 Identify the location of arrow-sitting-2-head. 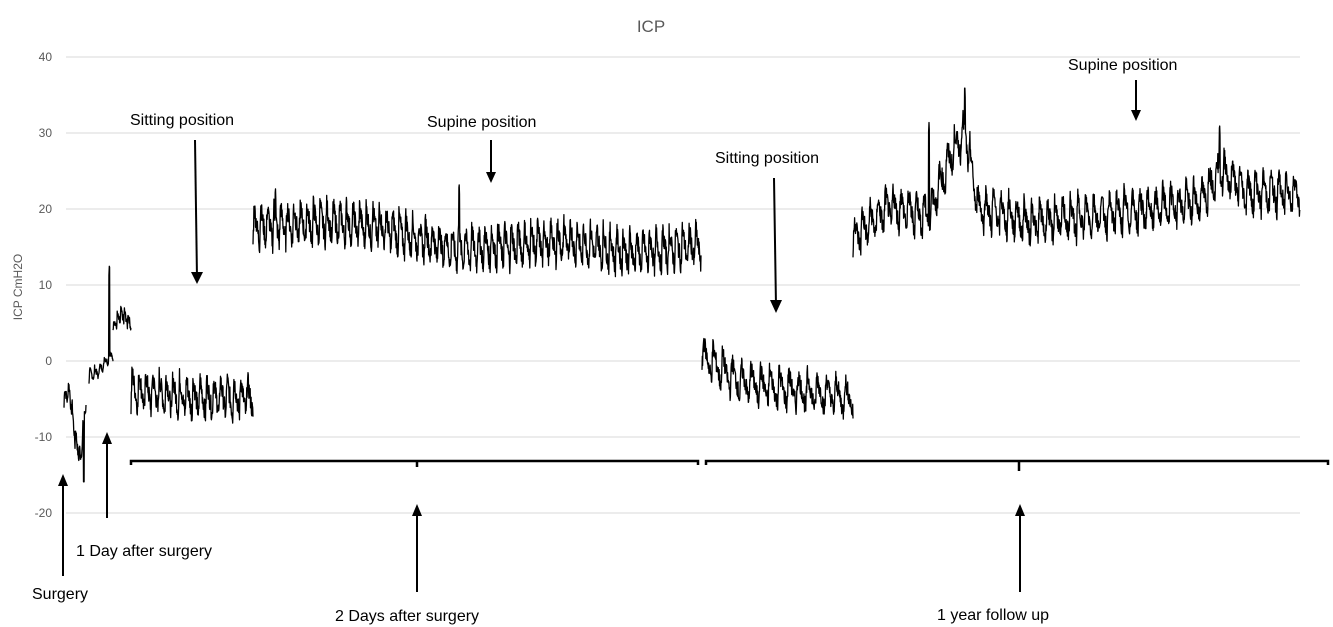
(776, 306).